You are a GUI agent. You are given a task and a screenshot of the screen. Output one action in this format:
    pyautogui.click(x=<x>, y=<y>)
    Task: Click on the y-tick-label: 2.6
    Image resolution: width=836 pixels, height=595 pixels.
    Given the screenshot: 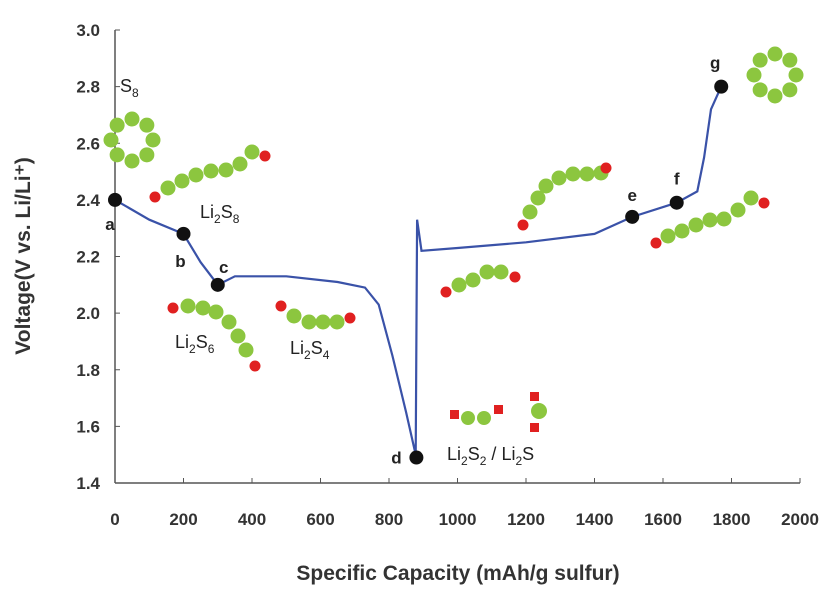 What is the action you would take?
    pyautogui.click(x=88, y=143)
    